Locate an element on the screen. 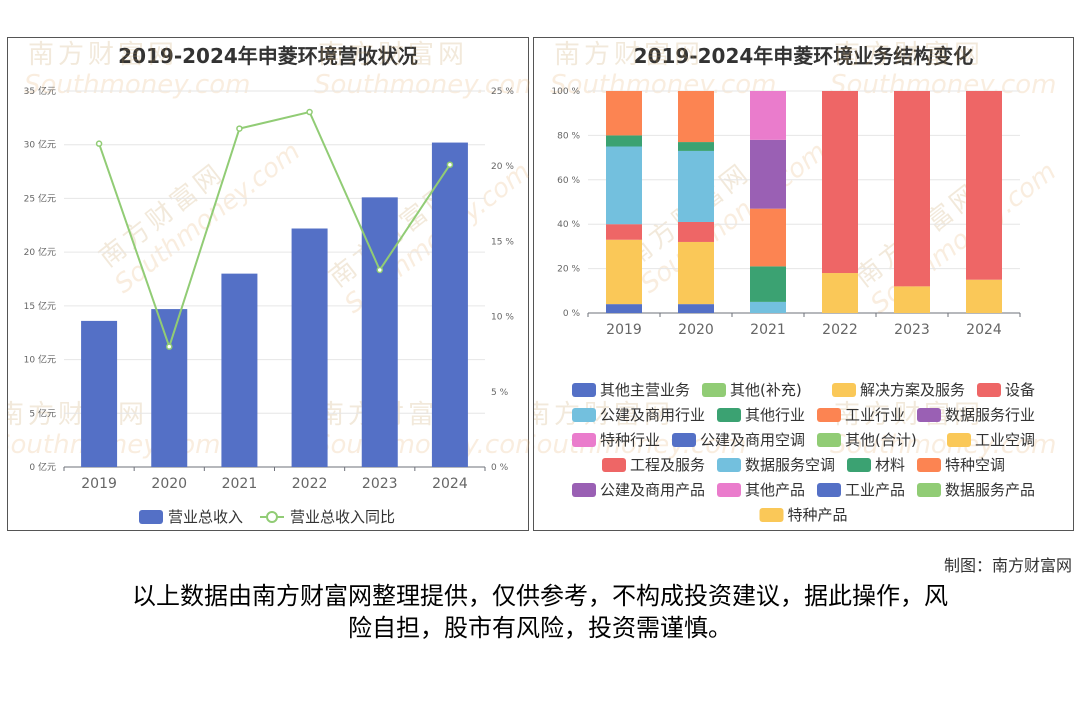  y-tick-label: 20 % is located at coordinates (568, 270).